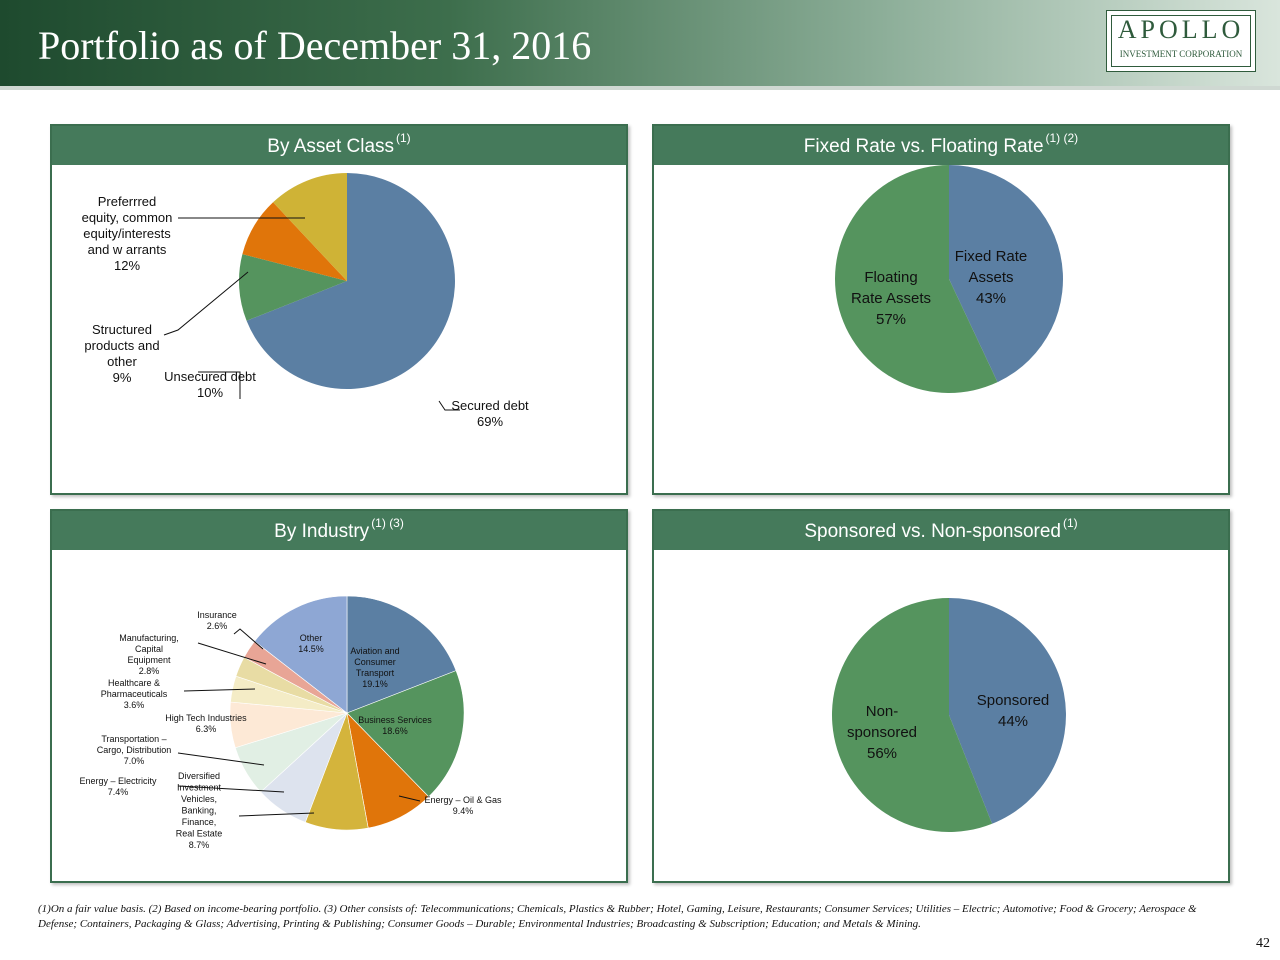 This screenshot has height=960, width=1280. Describe the element at coordinates (449, 405) in the screenshot. I see `leader-line-secured-debt` at that location.